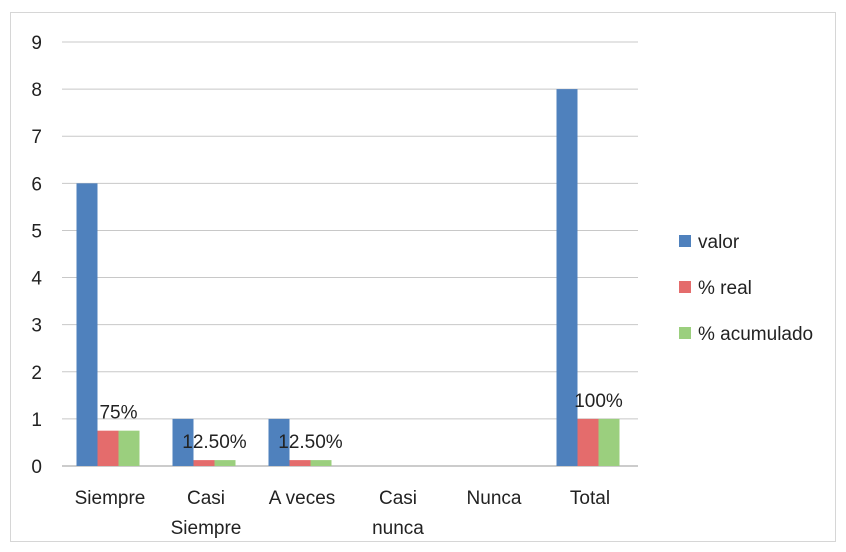  What do you see at coordinates (398, 528) in the screenshot?
I see `x-category-label: nunca` at bounding box center [398, 528].